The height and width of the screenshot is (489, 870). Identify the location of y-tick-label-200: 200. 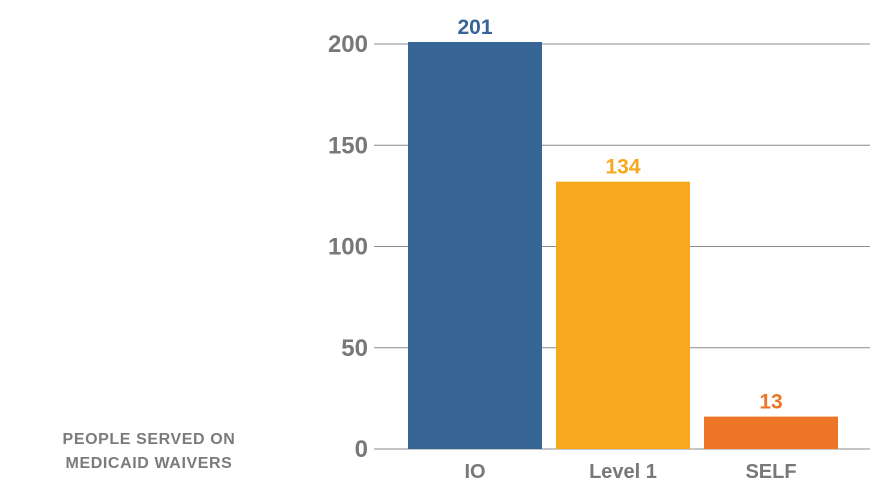
(348, 44).